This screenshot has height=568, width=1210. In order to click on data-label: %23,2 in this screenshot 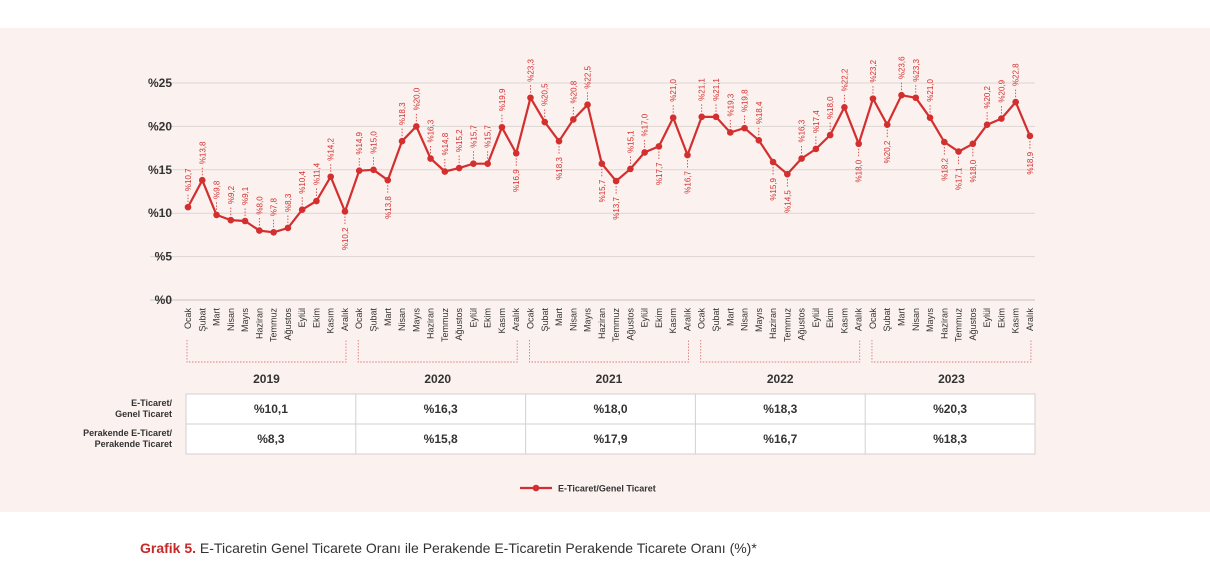, I will do `click(873, 70)`.